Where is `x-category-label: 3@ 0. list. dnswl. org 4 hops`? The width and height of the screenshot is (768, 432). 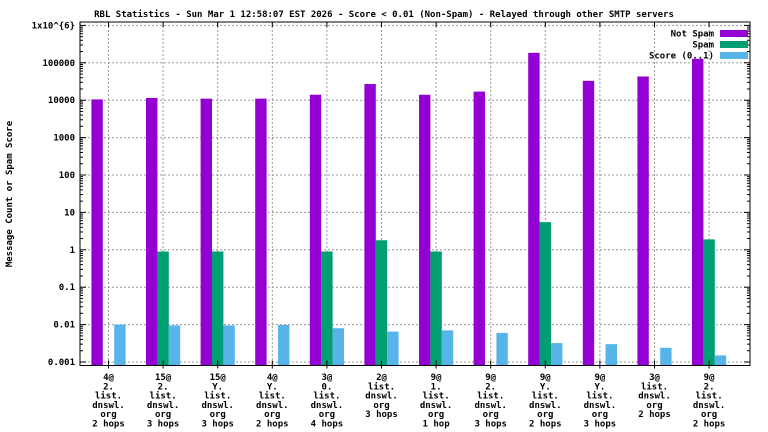
x-category-label: 3@ 0. list. dnswl. org 4 hops is located at coordinates (327, 401).